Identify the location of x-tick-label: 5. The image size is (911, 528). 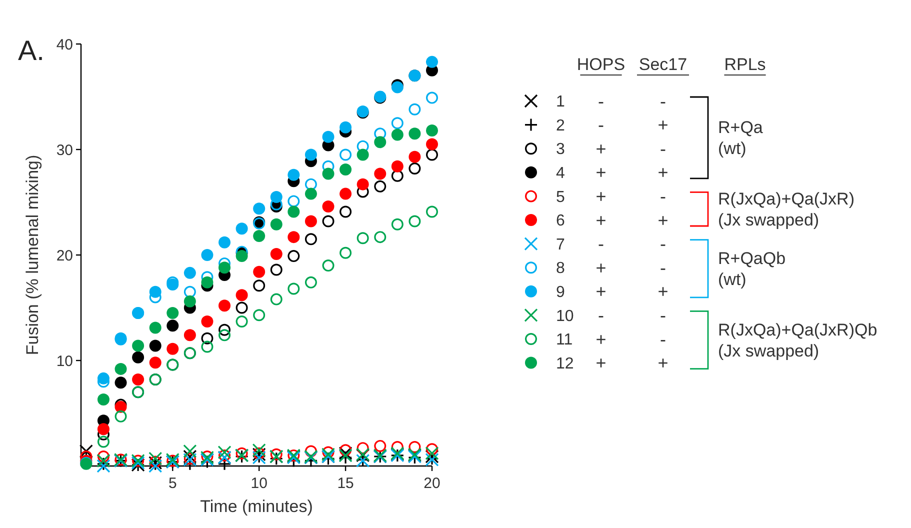
(172, 483).